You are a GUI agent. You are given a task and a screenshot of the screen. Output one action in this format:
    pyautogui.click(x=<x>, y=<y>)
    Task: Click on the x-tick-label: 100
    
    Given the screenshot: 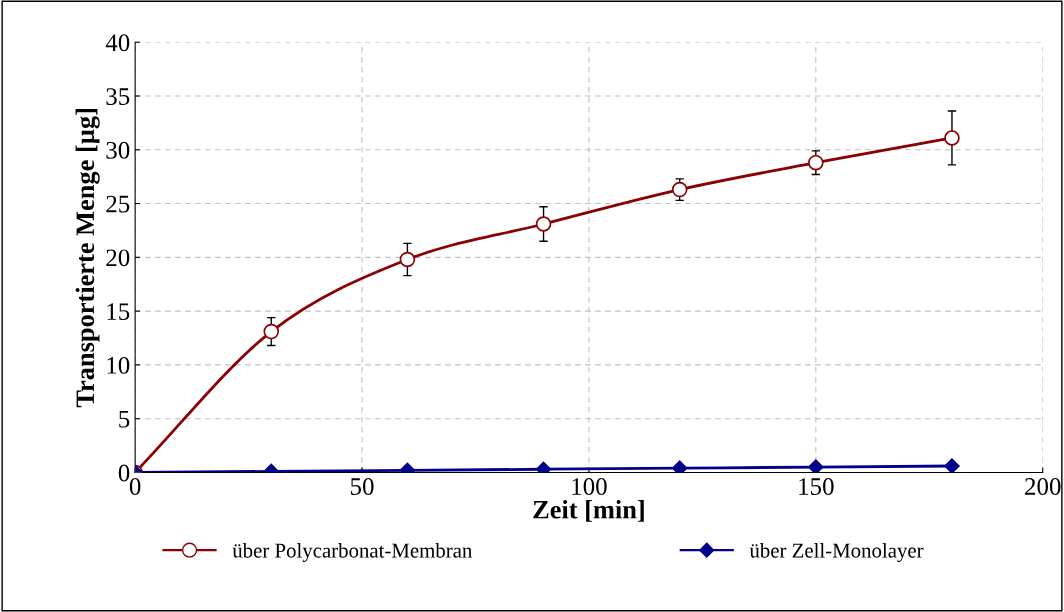 What is the action you would take?
    pyautogui.click(x=589, y=486)
    